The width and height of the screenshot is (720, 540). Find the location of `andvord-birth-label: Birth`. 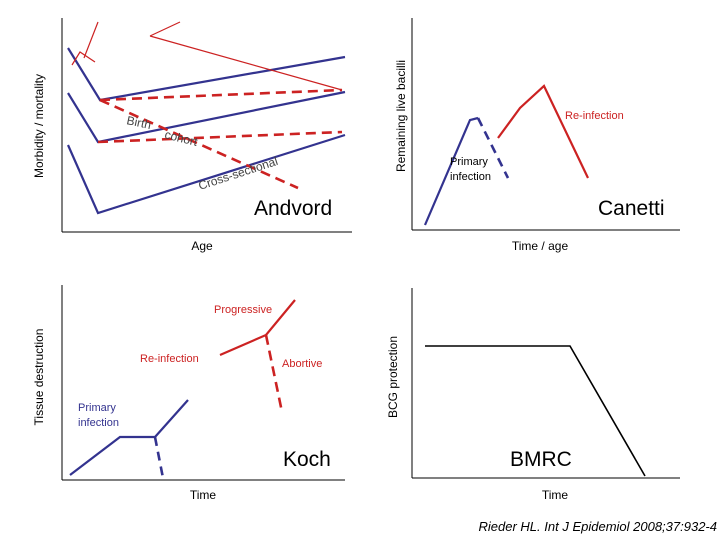

andvord-birth-label: Birth is located at coordinates (138, 122).